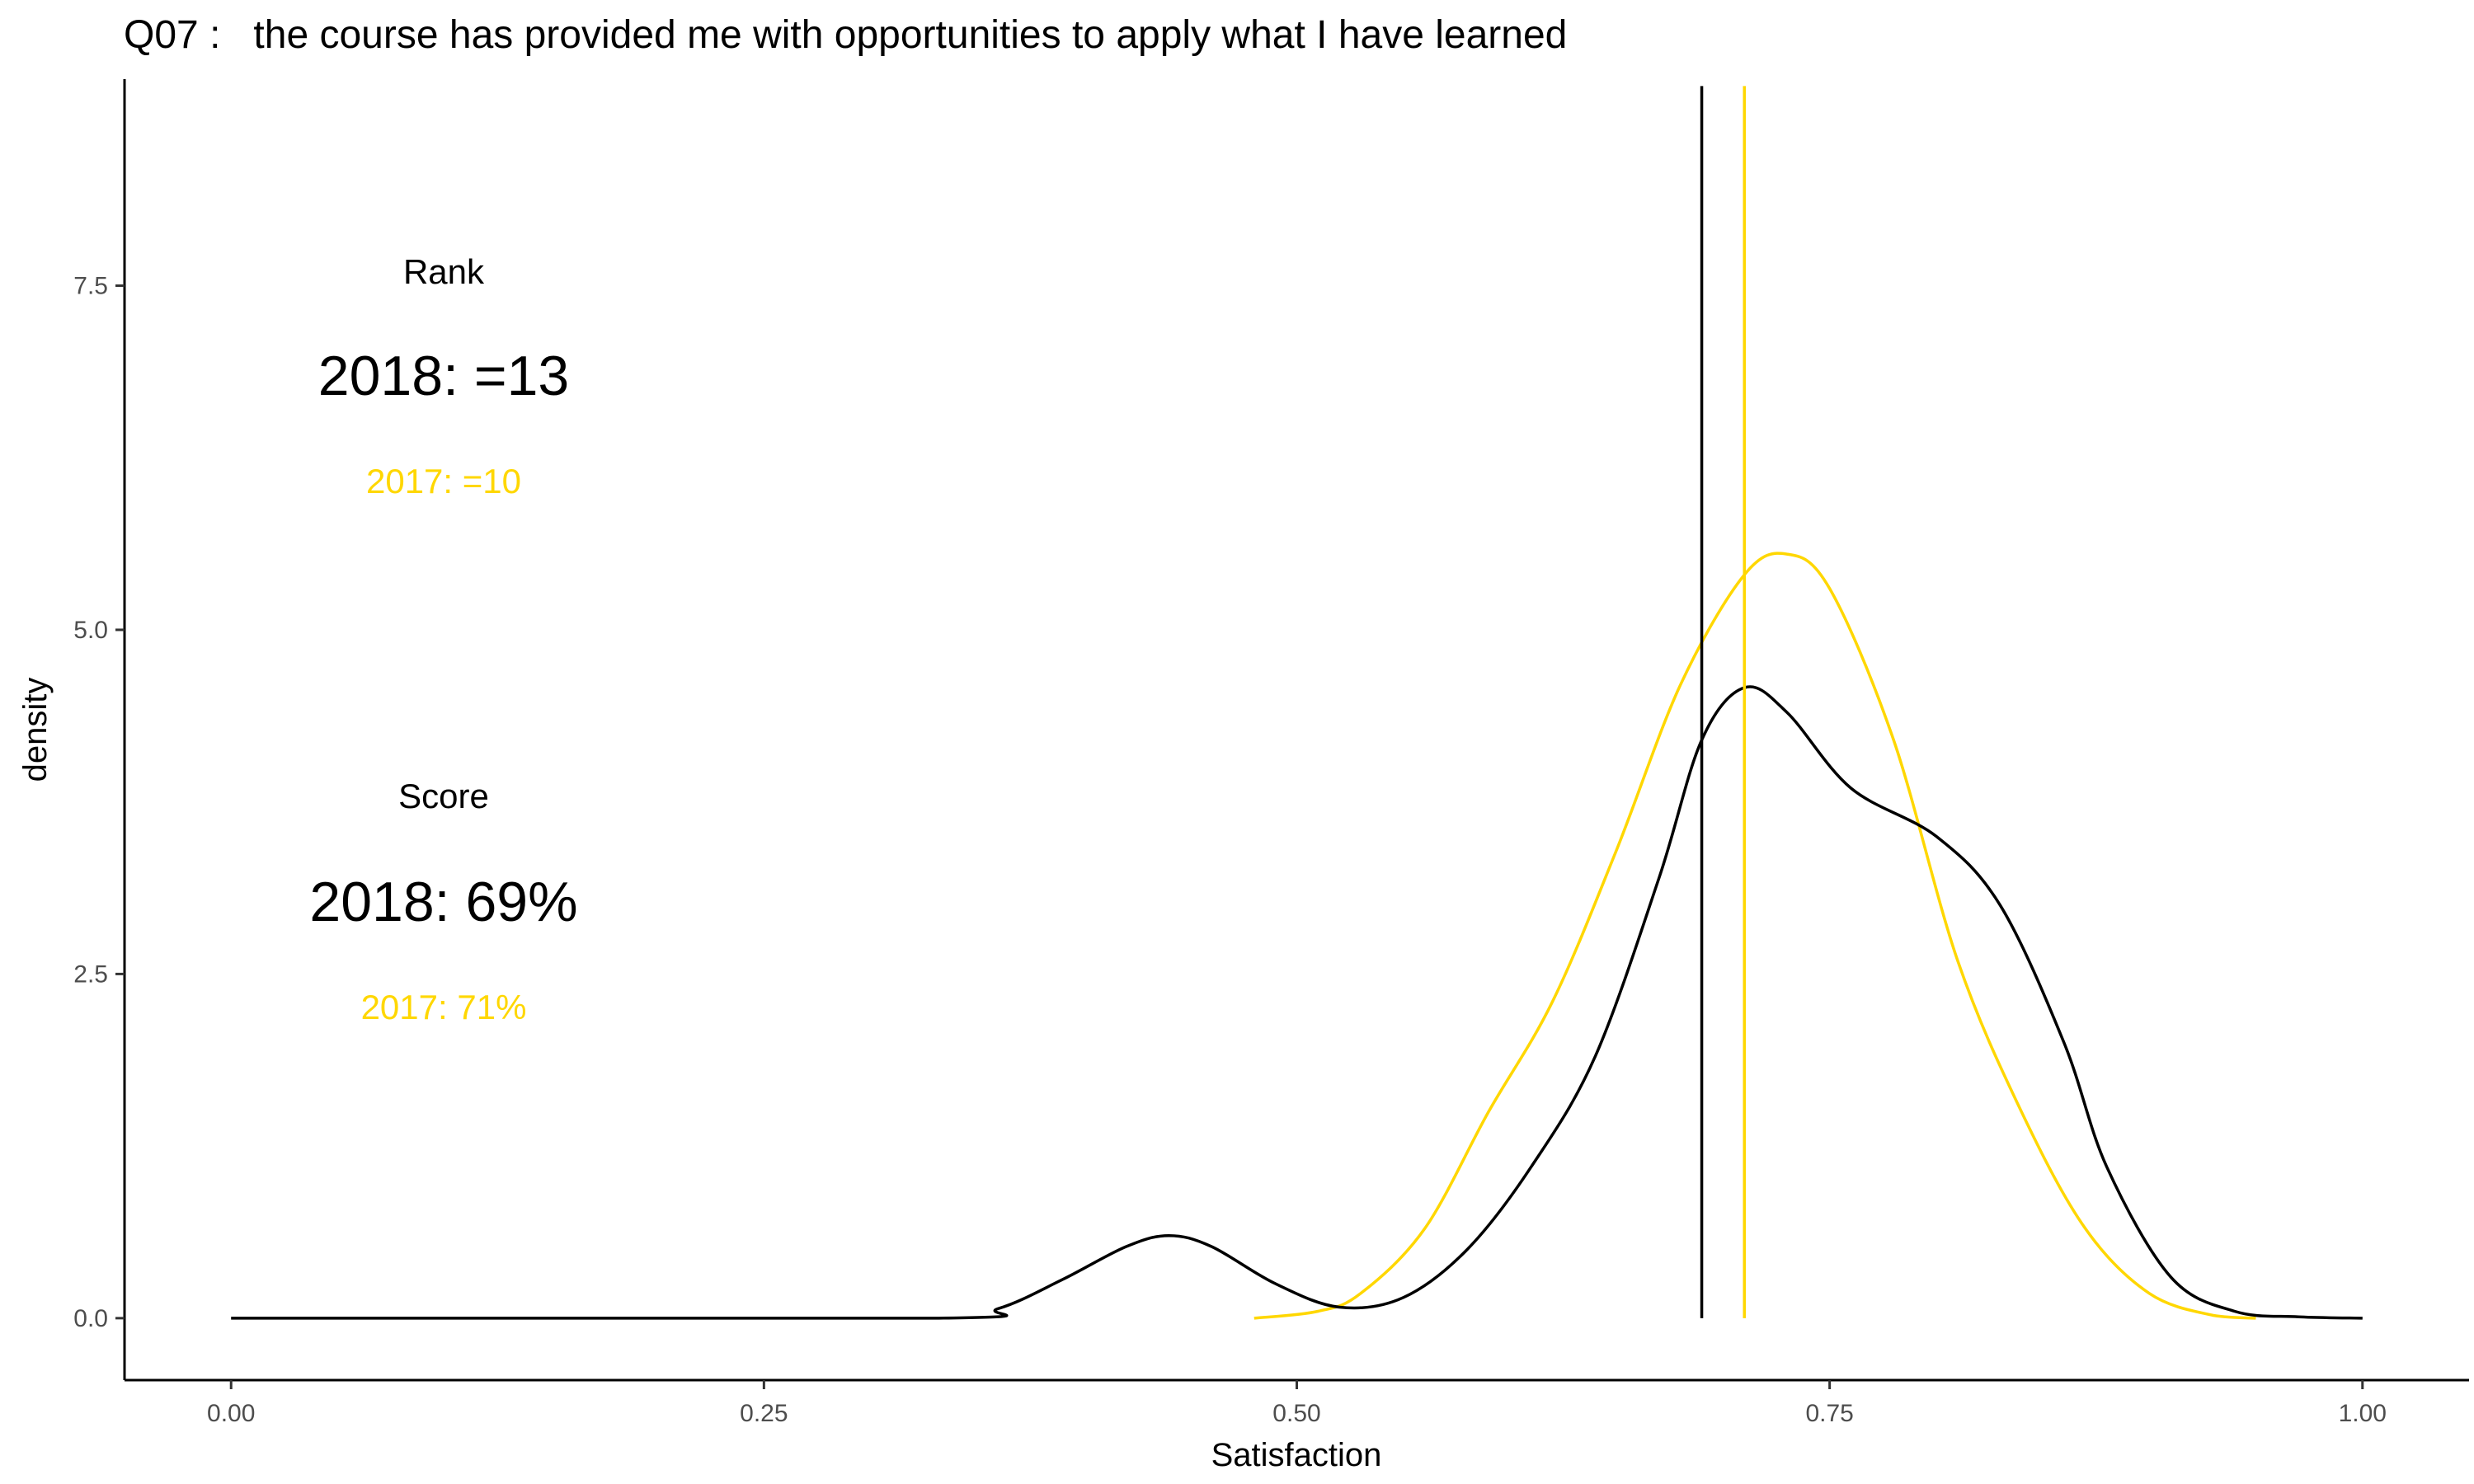 This screenshot has height=1484, width=2474. Describe the element at coordinates (231, 1413) in the screenshot. I see `x-tick-label: 0.00` at that location.